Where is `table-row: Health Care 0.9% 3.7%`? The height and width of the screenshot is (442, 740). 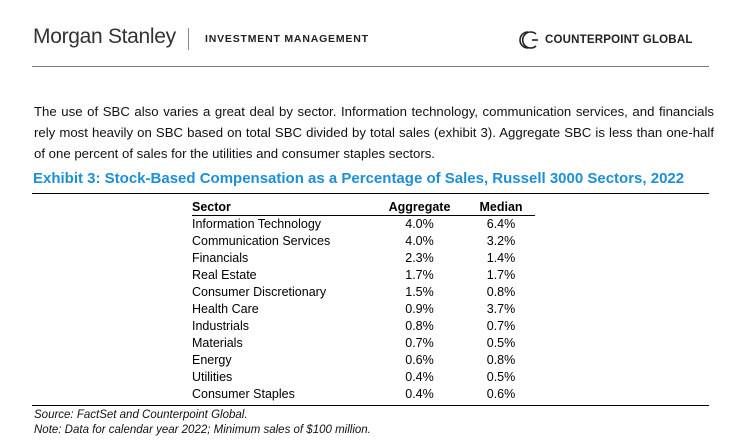
table-row: Health Care 0.9% 3.7% is located at coordinates (363, 309).